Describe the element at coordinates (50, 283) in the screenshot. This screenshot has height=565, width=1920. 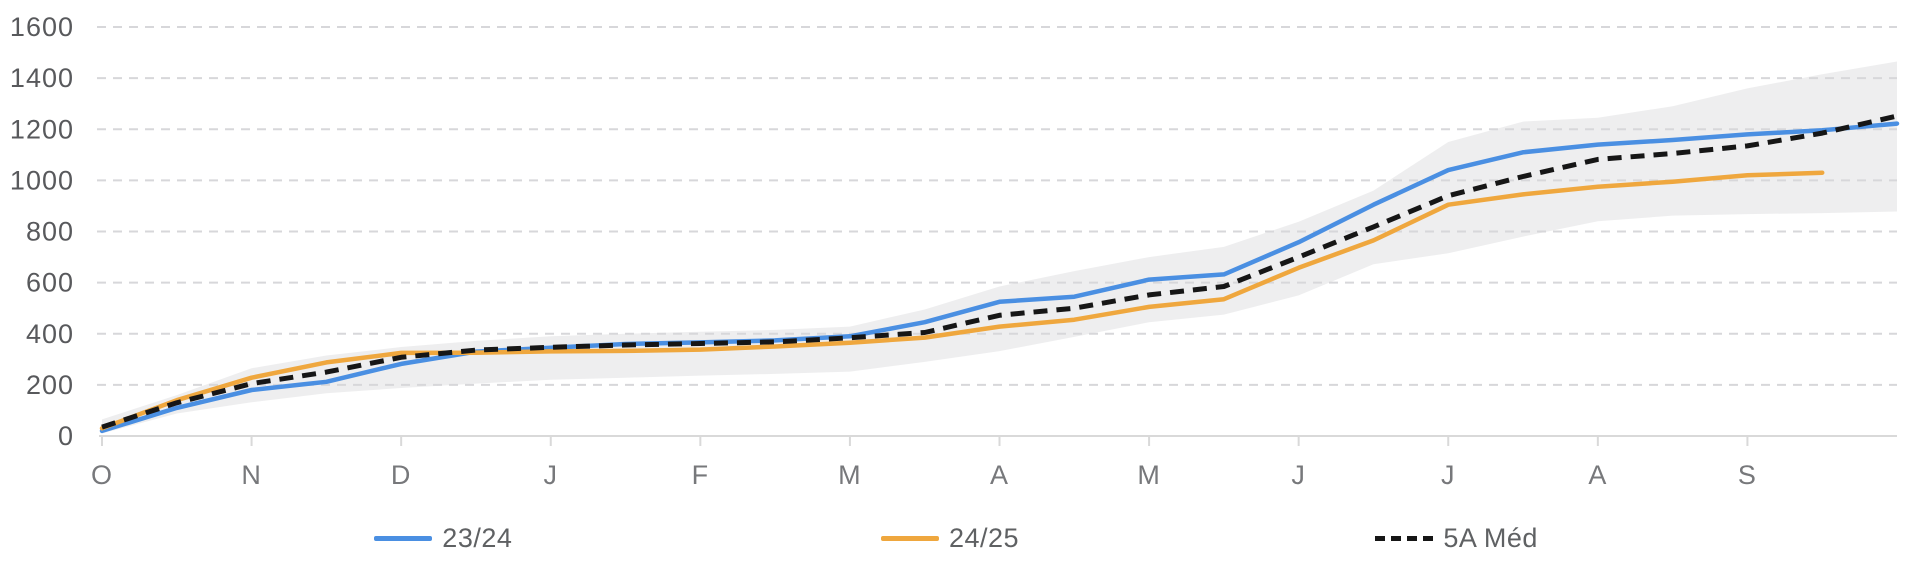
I see `y-axis-label: 600` at that location.